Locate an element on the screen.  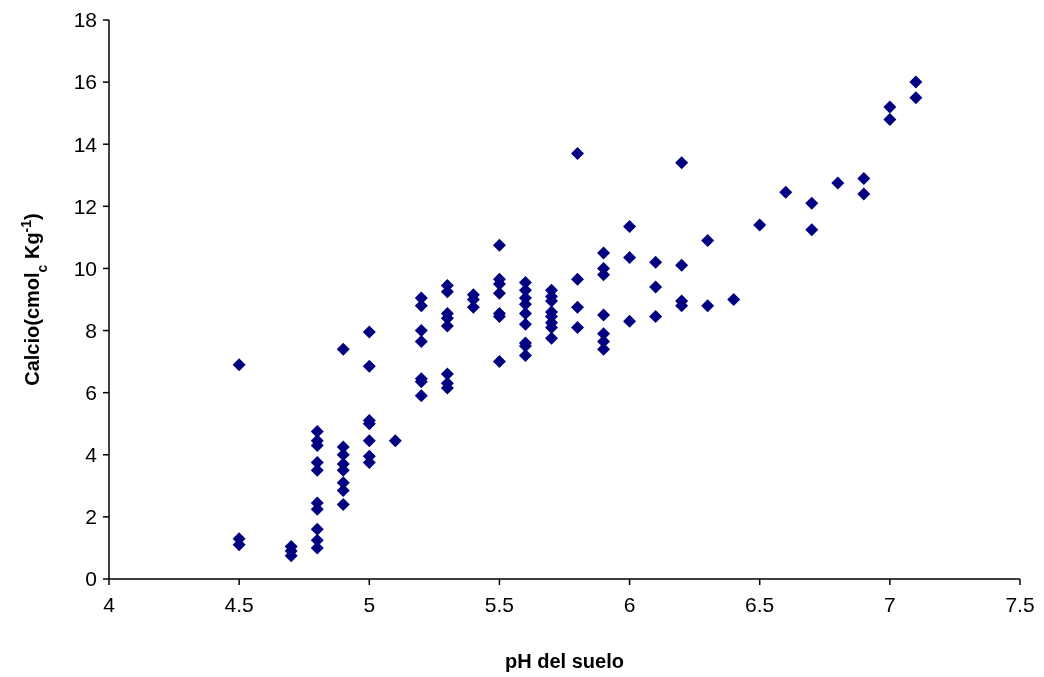
y-tick-label: 12 is located at coordinates (85, 206).